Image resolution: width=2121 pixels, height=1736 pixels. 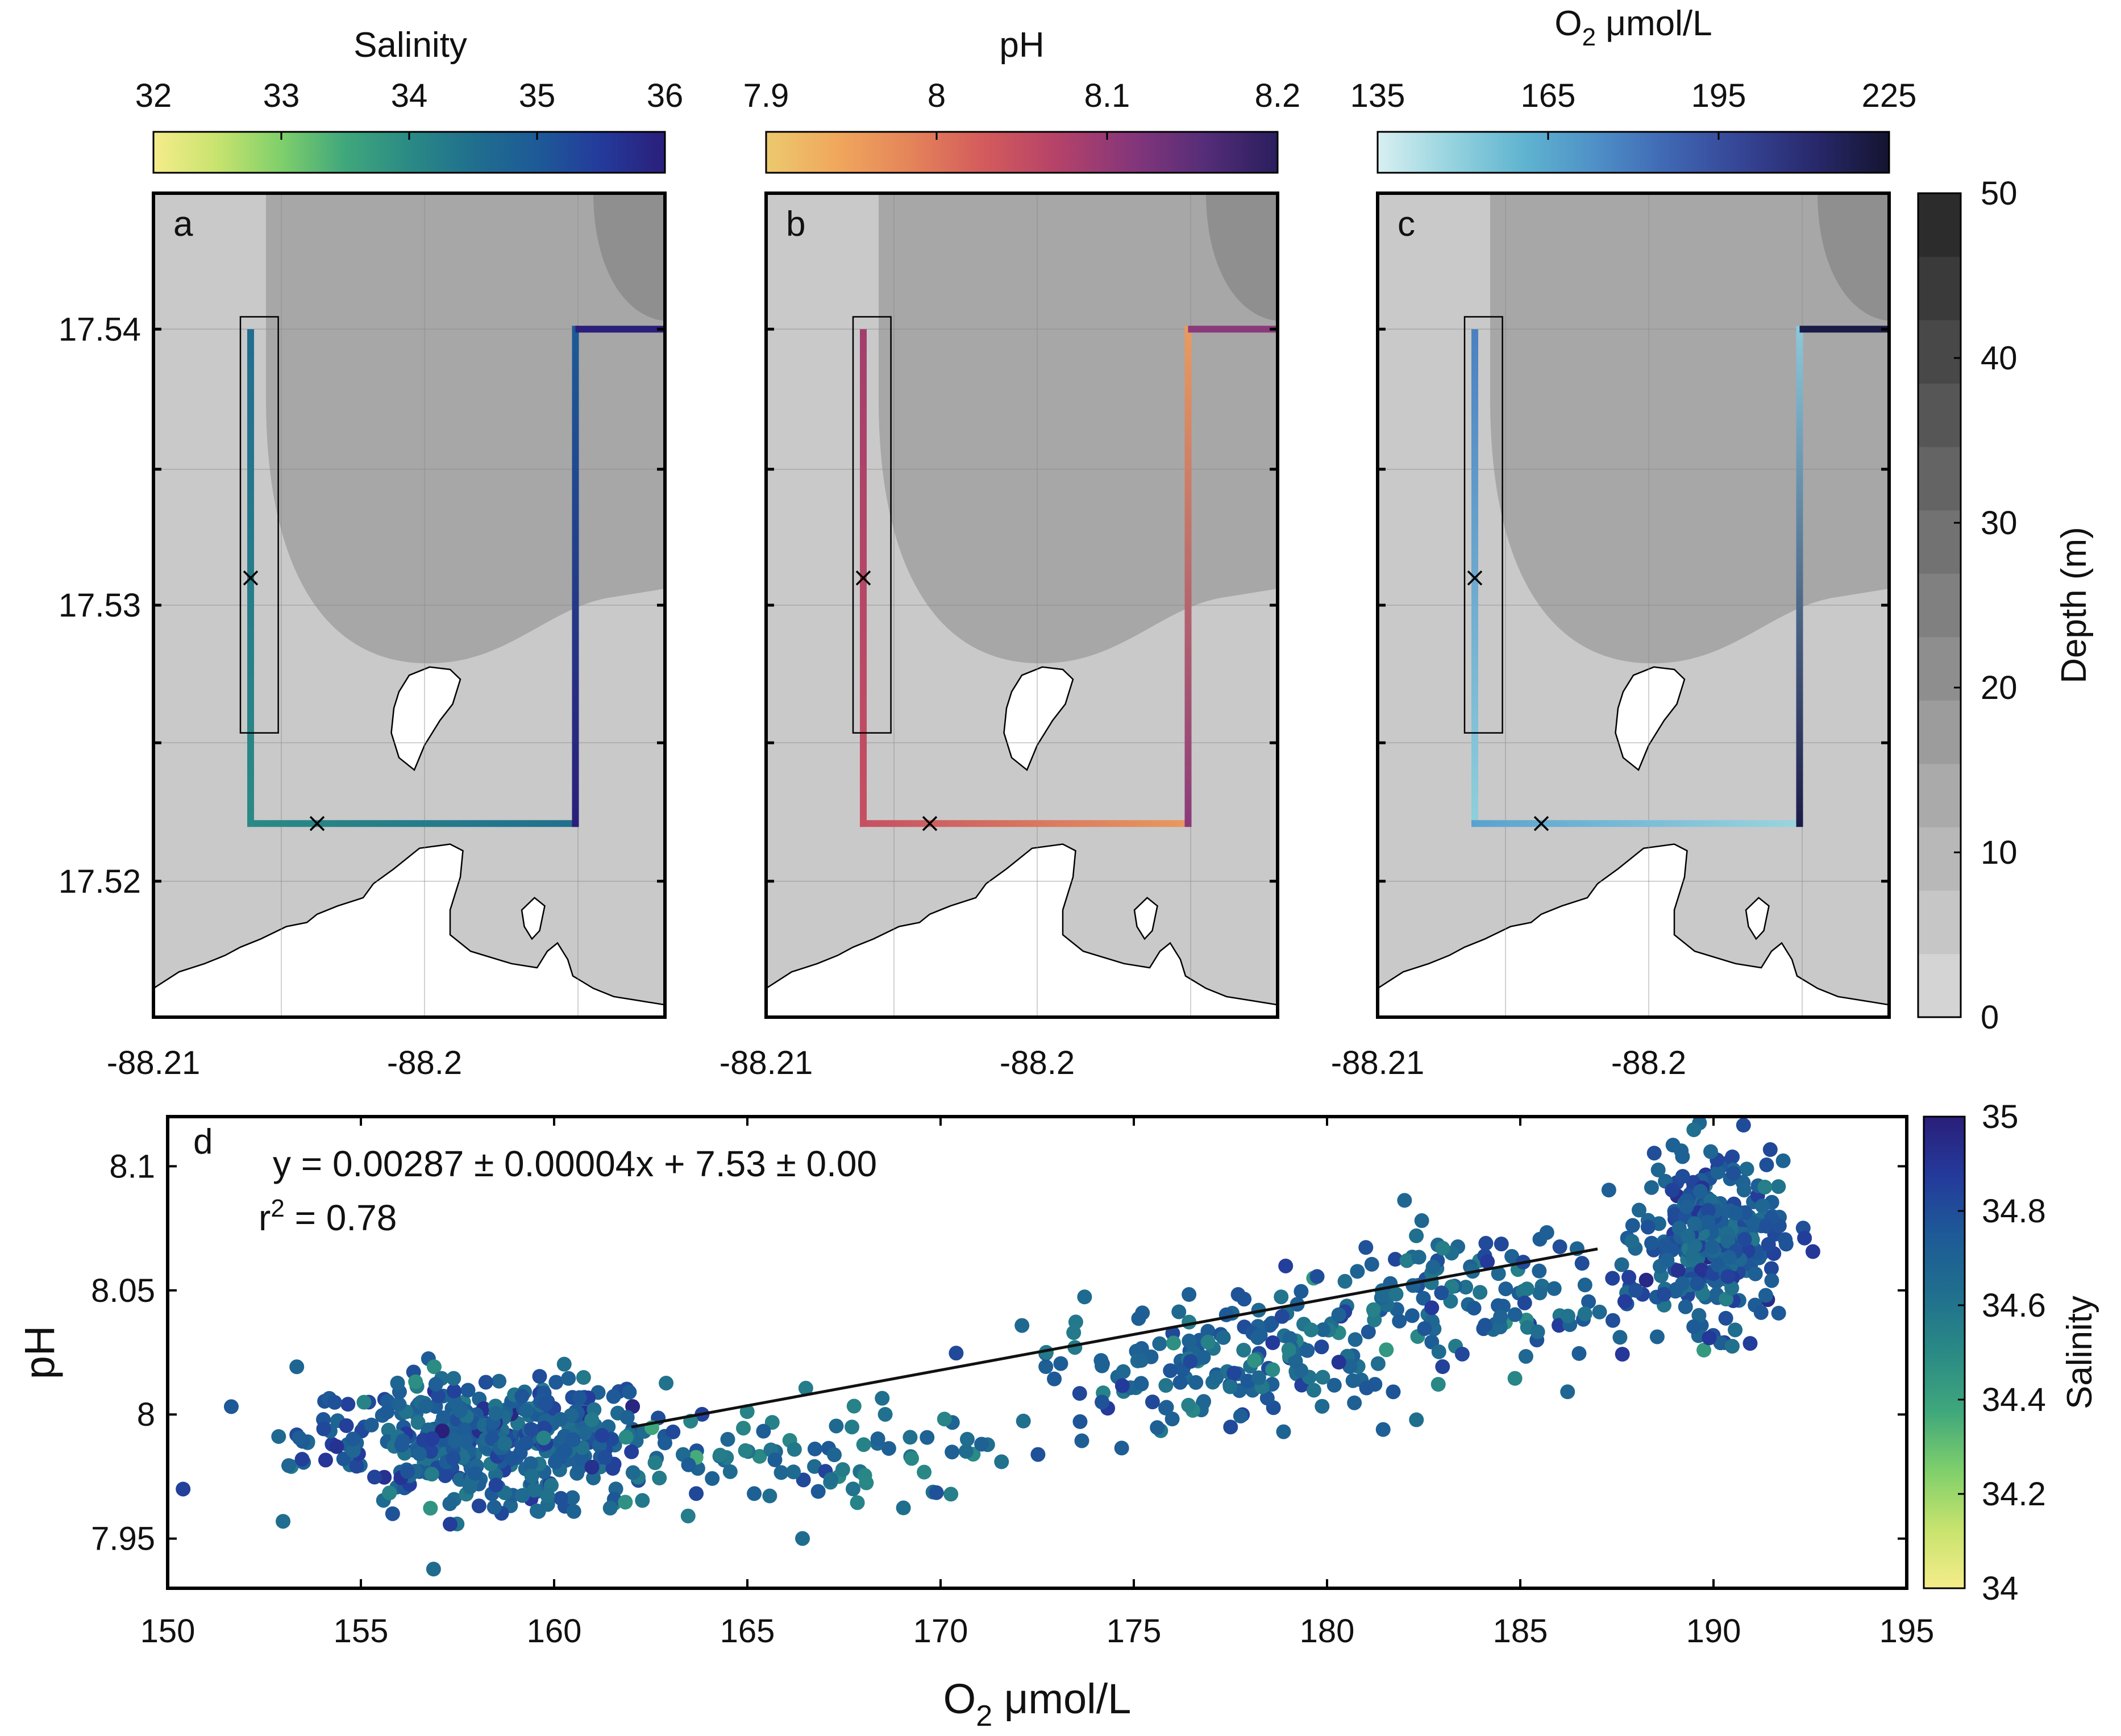 I want to click on depth-colorbar: 0 10 20 30 40 50 Depth (m), so click(x=2005, y=605).